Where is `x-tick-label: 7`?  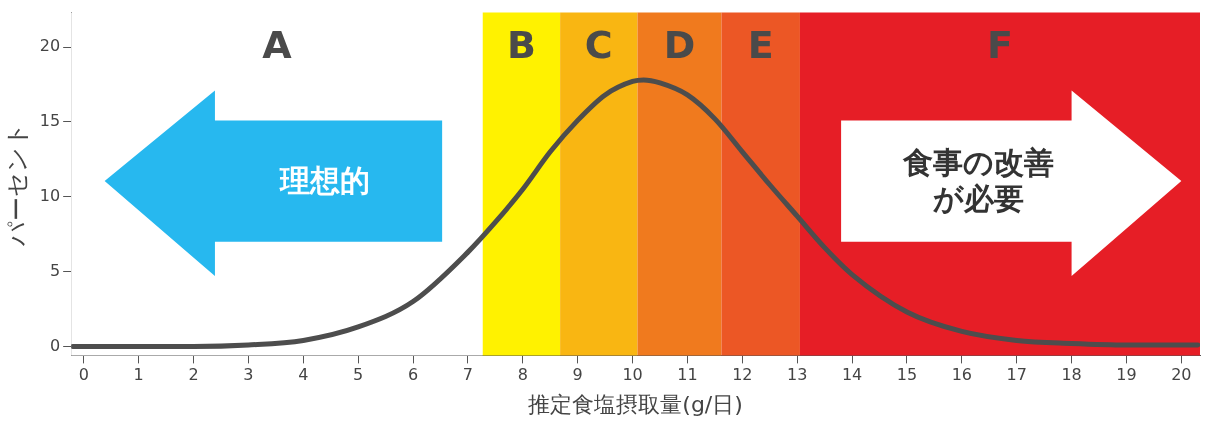 x-tick-label: 7 is located at coordinates (468, 375).